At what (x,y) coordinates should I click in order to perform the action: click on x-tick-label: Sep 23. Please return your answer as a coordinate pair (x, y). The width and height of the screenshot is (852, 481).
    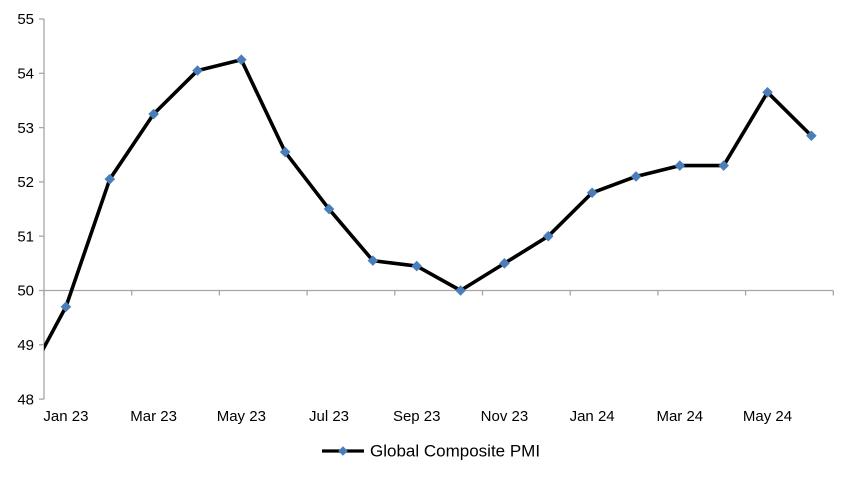
    Looking at the image, I should click on (417, 416).